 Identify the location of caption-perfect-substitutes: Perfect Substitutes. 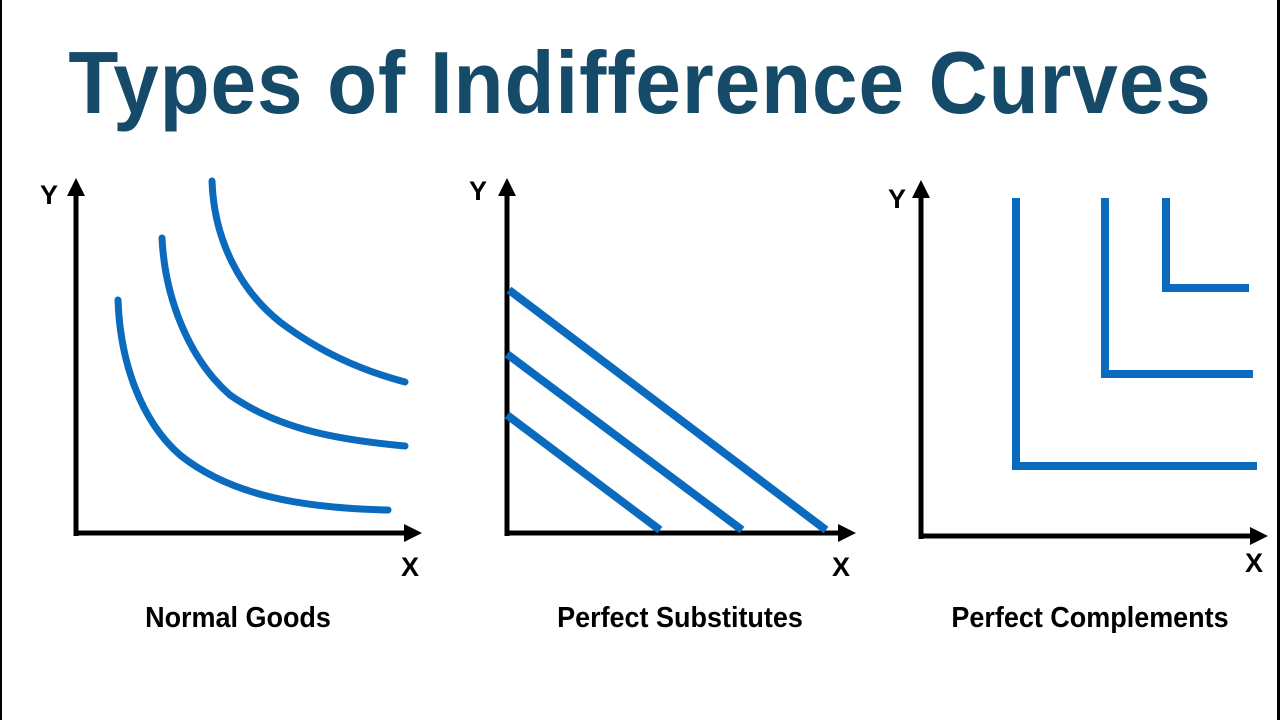
(680, 618).